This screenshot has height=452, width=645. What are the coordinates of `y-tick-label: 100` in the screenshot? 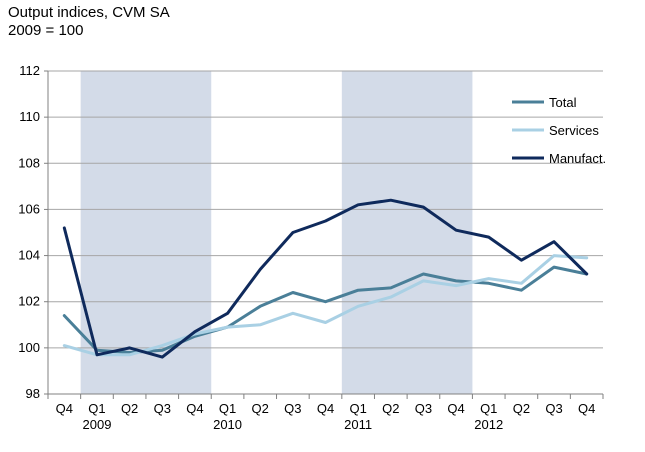 It's located at (29, 347).